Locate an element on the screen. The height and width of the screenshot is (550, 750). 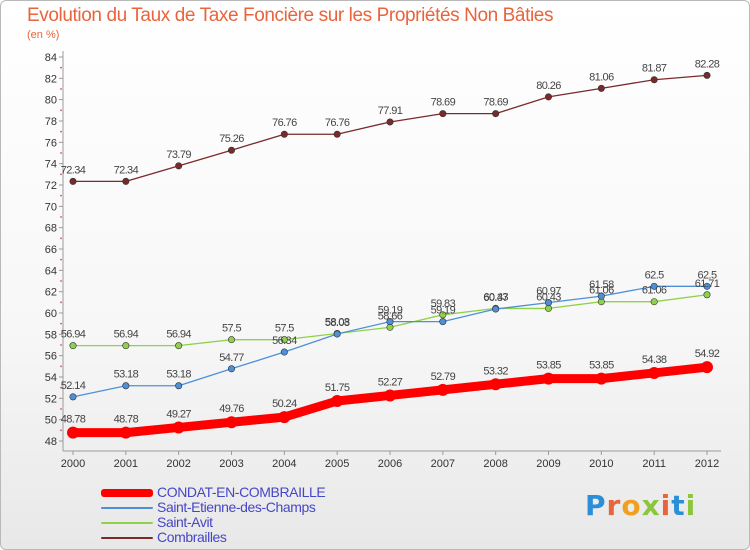
y-tick-label: 60 is located at coordinates (51, 314).